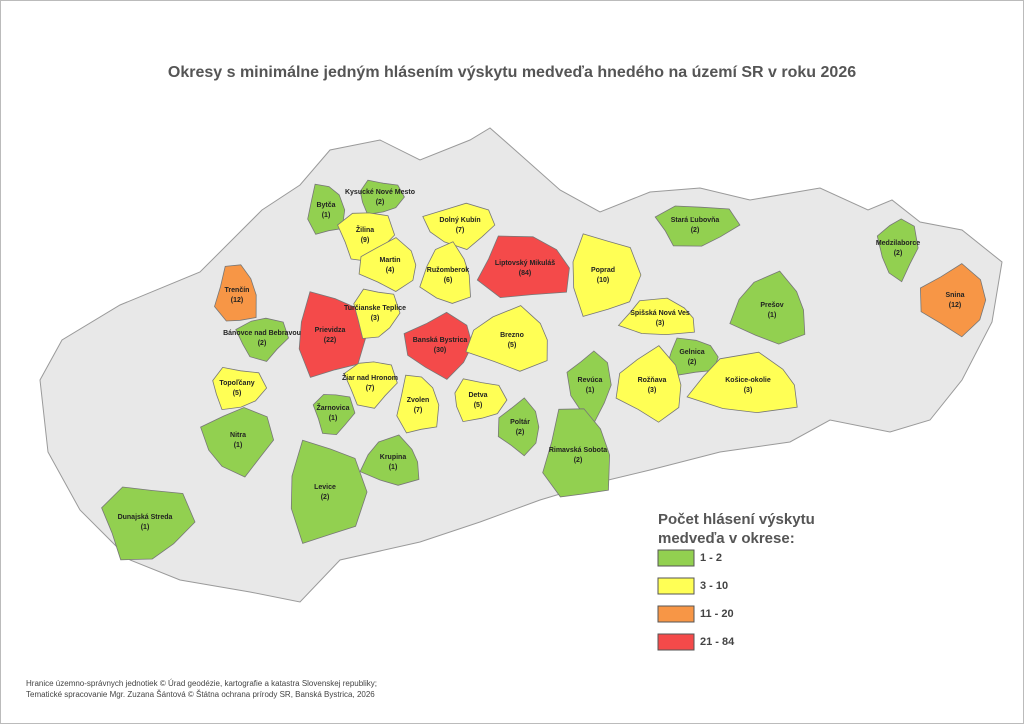 The image size is (1024, 724). Describe the element at coordinates (695, 220) in the screenshot. I see `district-name: Stará Ľubovňa` at that location.